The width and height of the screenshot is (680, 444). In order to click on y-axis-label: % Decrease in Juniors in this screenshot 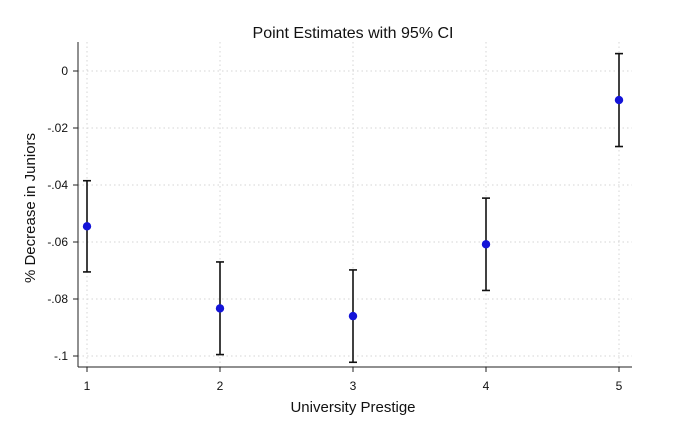, I will do `click(30, 208)`.